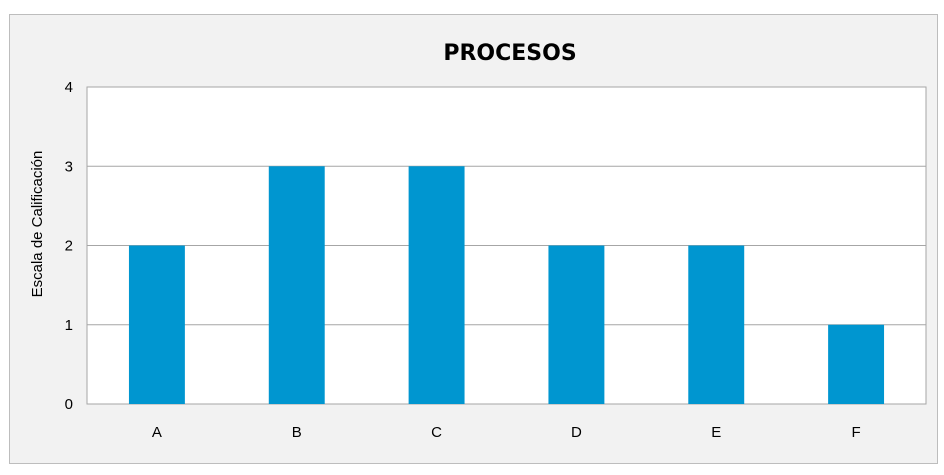  What do you see at coordinates (69, 404) in the screenshot?
I see `y-tick-label: 0` at bounding box center [69, 404].